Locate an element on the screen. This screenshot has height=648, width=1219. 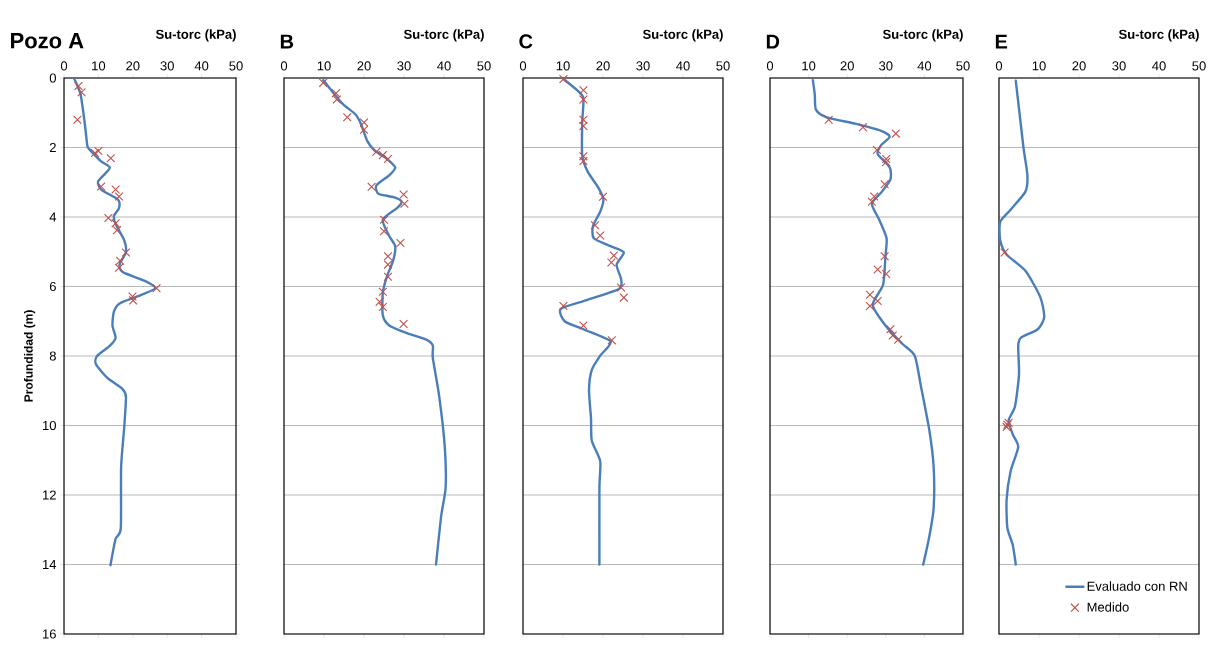
y-tick-label: 16 is located at coordinates (49, 634).